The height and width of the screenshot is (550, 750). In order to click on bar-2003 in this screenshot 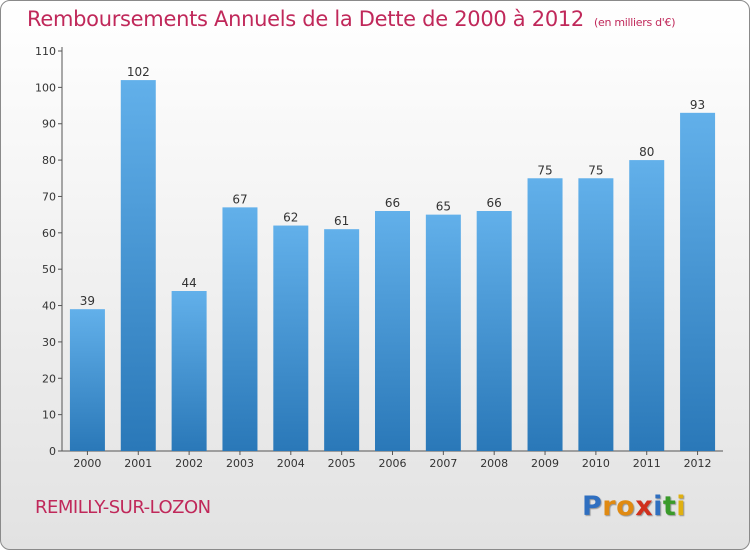, I will do `click(240, 329)`.